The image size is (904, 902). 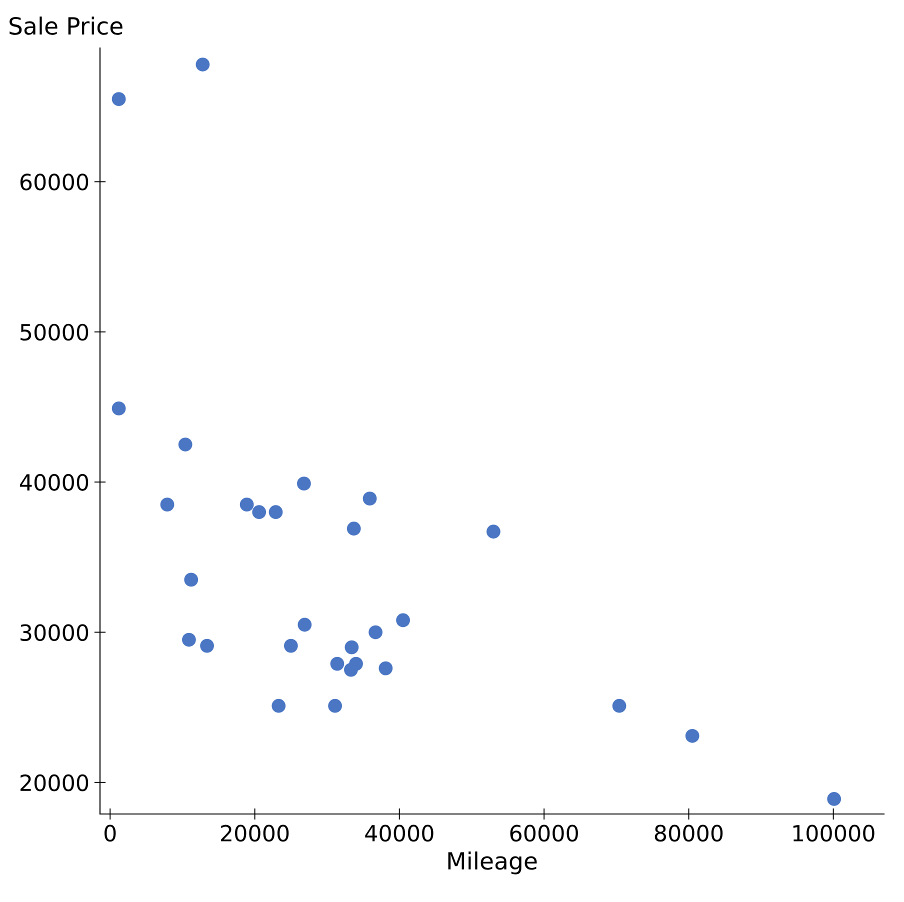 I want to click on y-tick-label: 20000, so click(x=54, y=783).